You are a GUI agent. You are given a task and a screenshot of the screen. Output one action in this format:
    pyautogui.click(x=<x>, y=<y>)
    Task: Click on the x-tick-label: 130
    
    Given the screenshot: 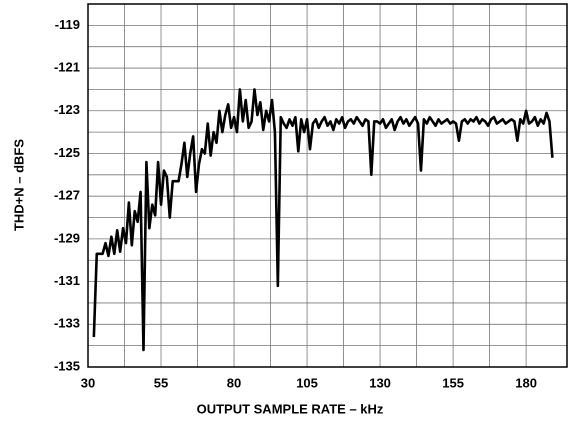 What is the action you would take?
    pyautogui.click(x=380, y=382)
    